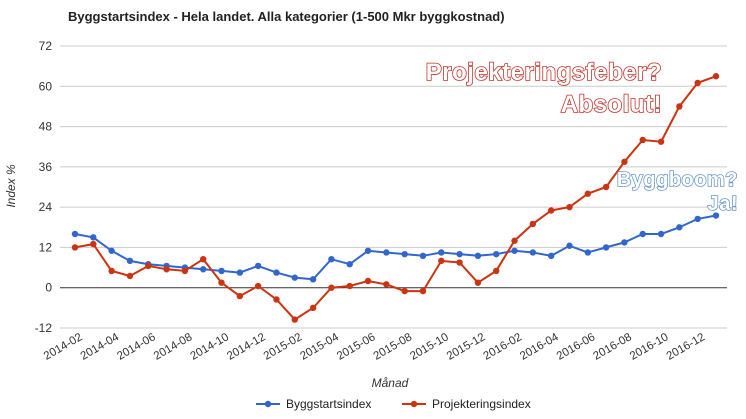 This screenshot has width=746, height=419. What do you see at coordinates (11, 186) in the screenshot?
I see `y-axis-label: Index %` at bounding box center [11, 186].